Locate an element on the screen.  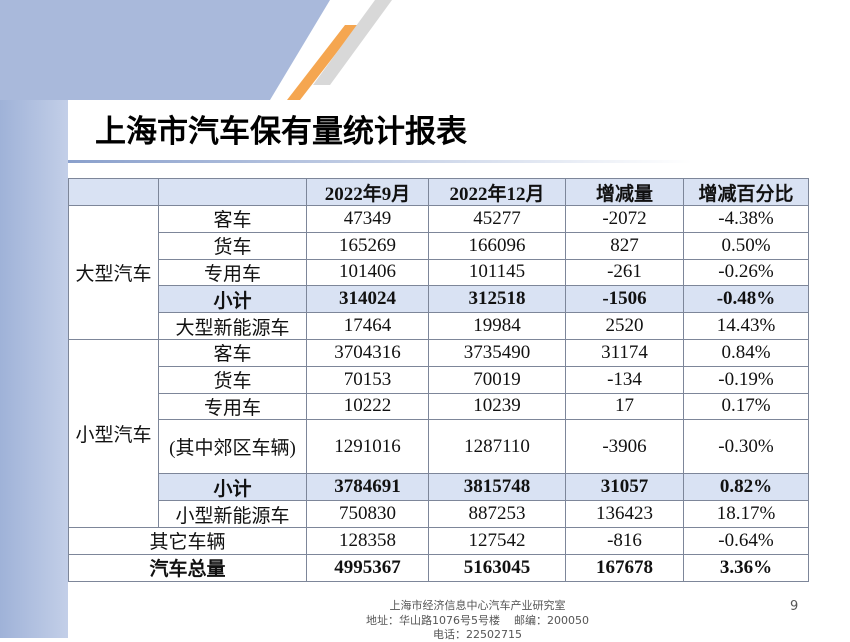
footer-line: 地址：华山路1076号5号楼 邮编：200050 is located at coordinates (477, 620).